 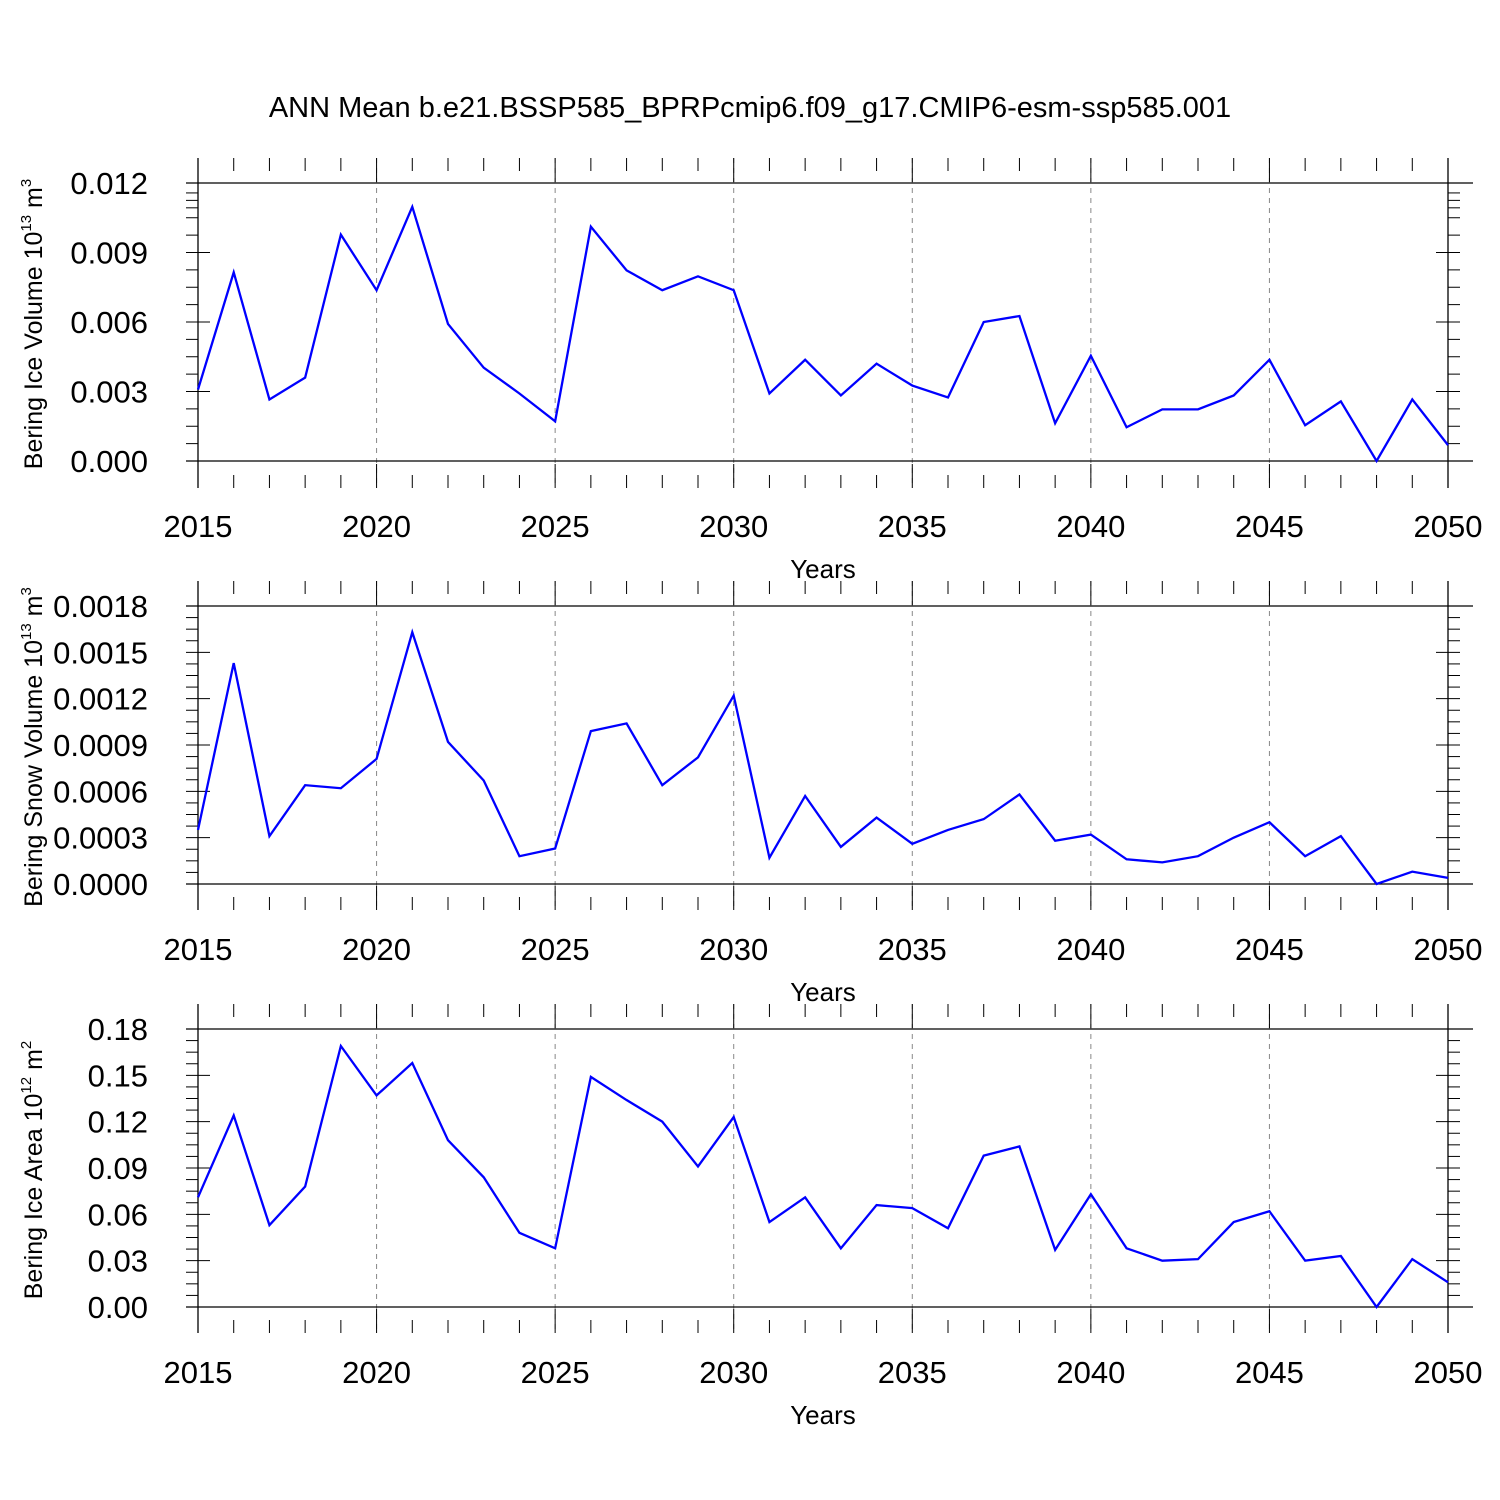 I want to click on y-axis-title: Bering Snow Volume 1013 m3, so click(x=33, y=747).